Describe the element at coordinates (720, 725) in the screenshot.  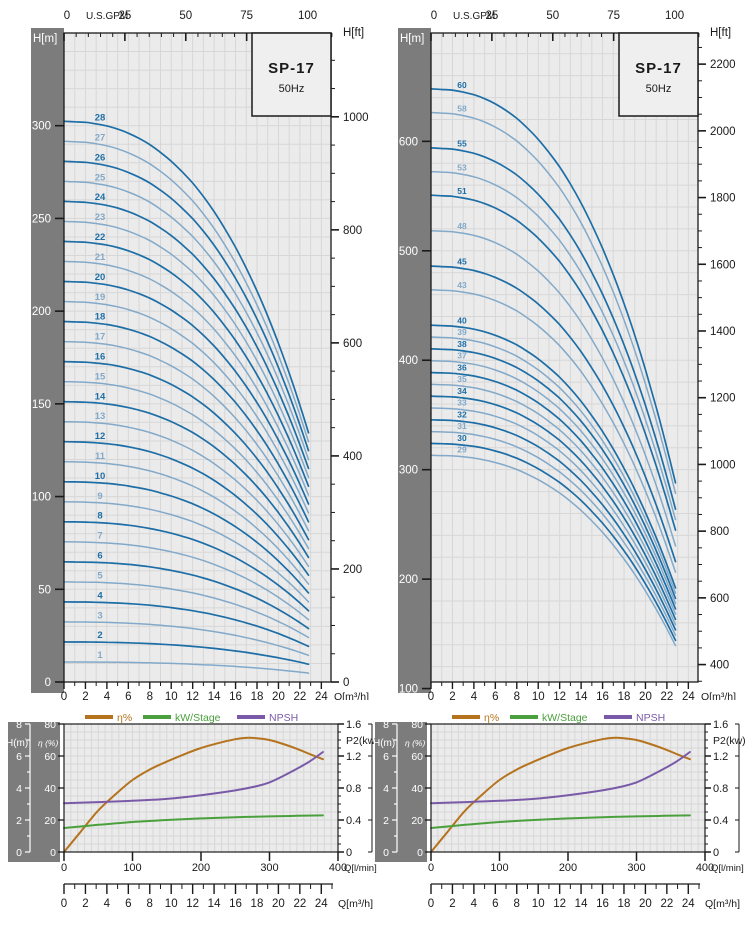
I see `tick-label: 1.6` at that location.